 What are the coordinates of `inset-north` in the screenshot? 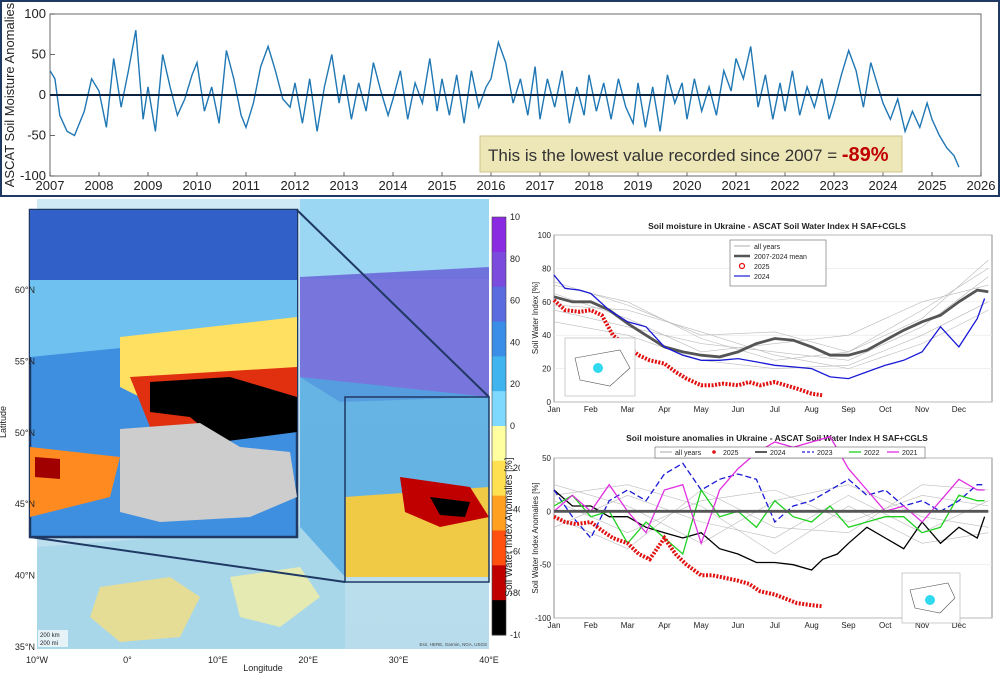 It's located at (163, 245).